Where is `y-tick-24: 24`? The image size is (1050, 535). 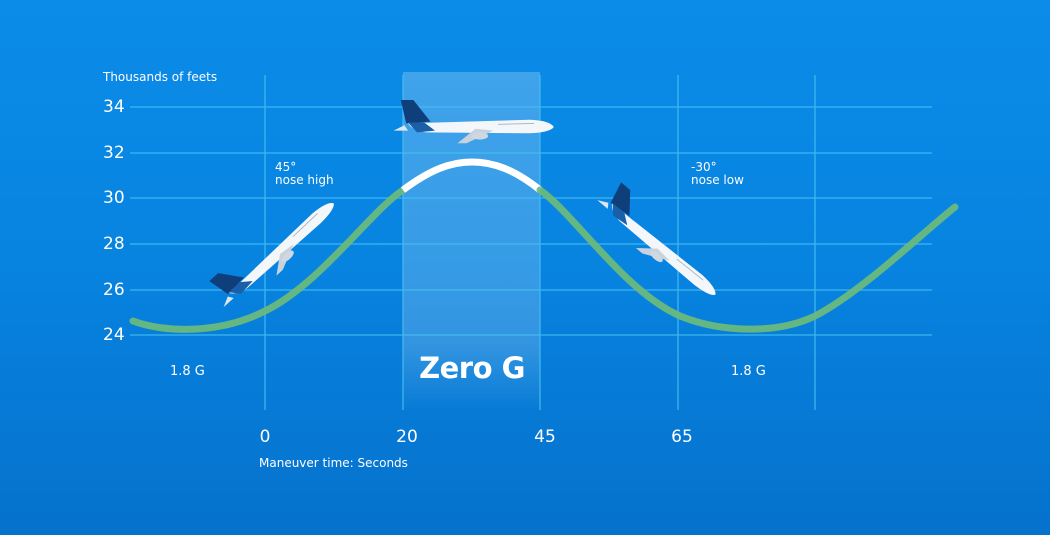
y-tick-24: 24 is located at coordinates (114, 335).